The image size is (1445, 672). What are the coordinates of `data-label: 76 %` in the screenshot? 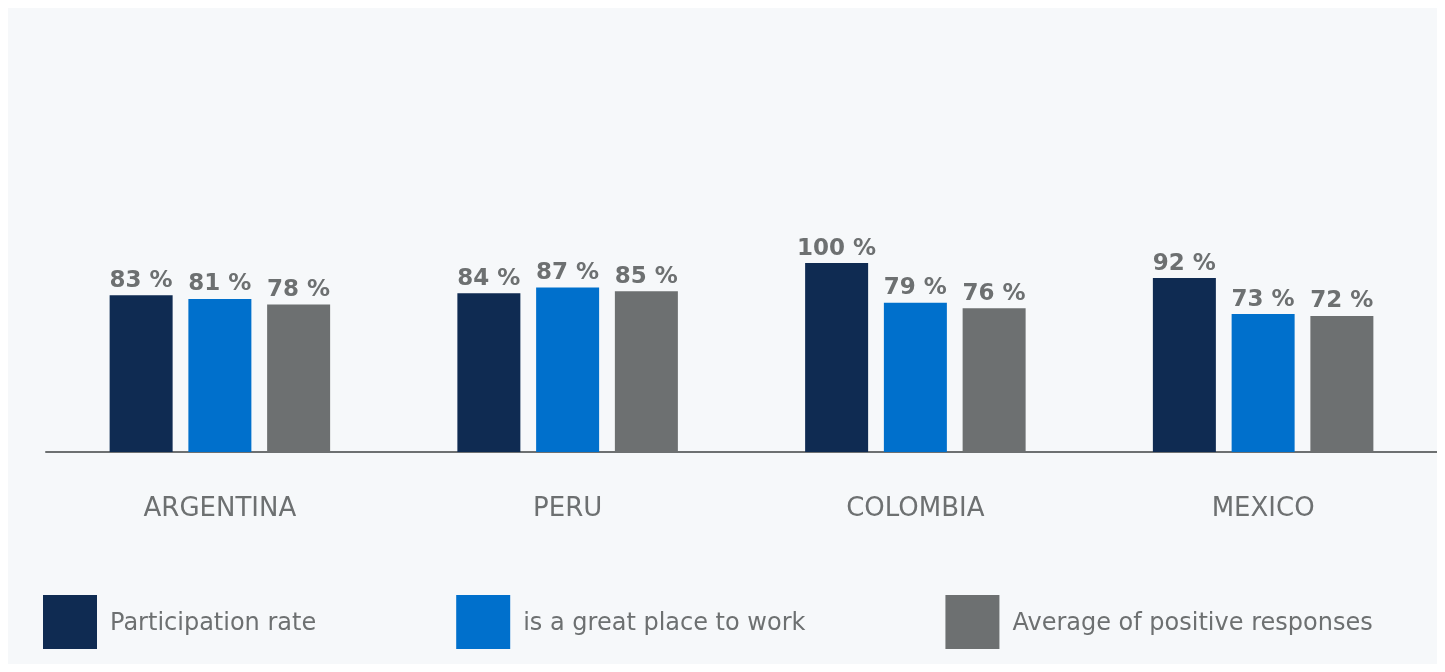 It's located at (994, 291).